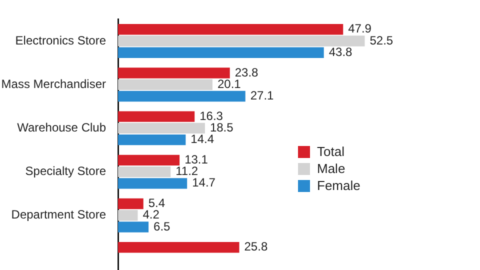 This screenshot has height=270, width=480. I want to click on data-label: 43.8, so click(340, 51).